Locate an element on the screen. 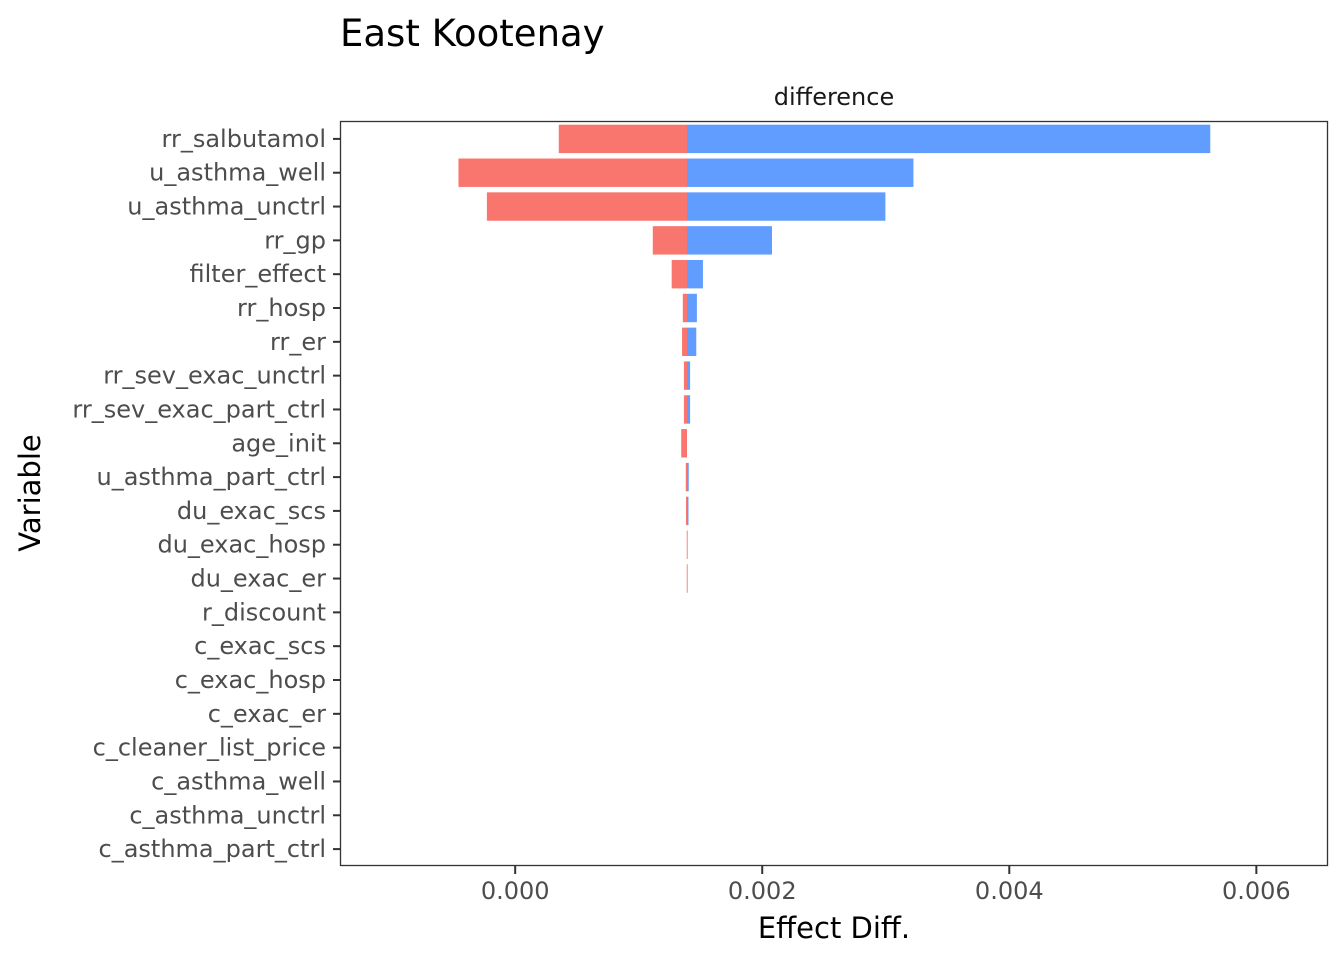 This screenshot has width=1344, height=960. y-tick-label: u_asthma_well is located at coordinates (237, 173).